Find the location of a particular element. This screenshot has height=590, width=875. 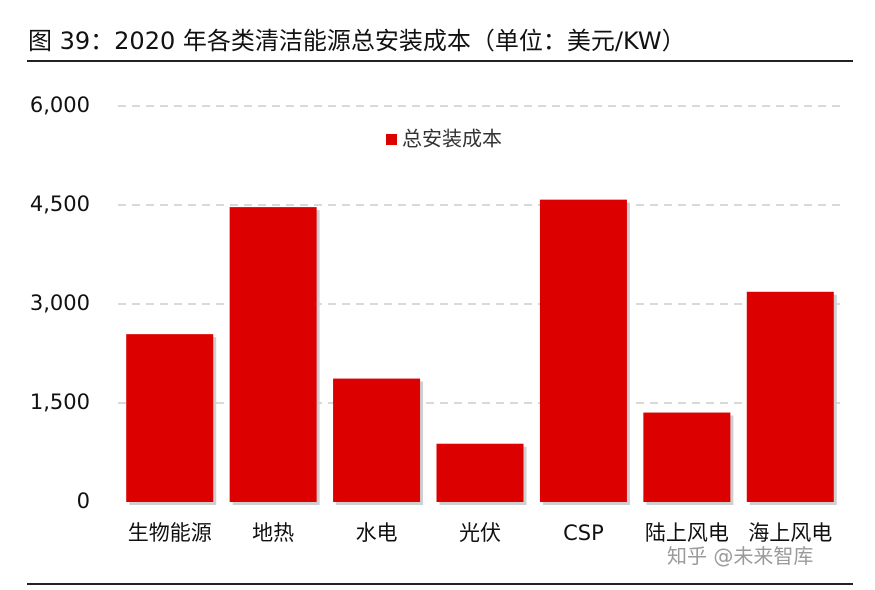

x-category-label: 地热 is located at coordinates (273, 533).